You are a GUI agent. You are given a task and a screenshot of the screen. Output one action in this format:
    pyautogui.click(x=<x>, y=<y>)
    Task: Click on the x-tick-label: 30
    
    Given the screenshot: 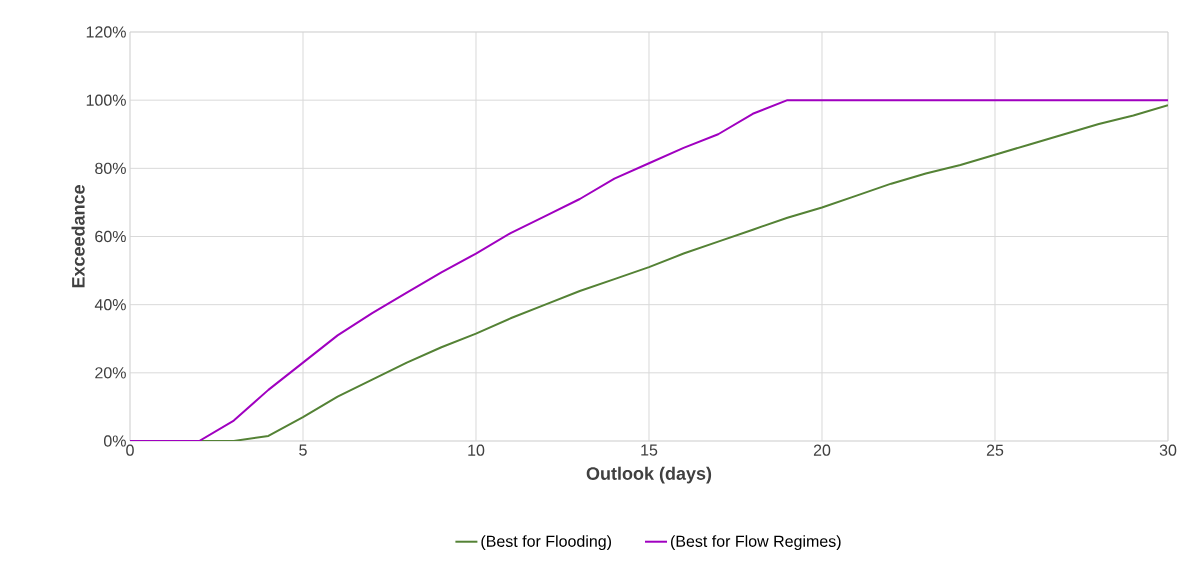 What is the action you would take?
    pyautogui.click(x=1168, y=450)
    